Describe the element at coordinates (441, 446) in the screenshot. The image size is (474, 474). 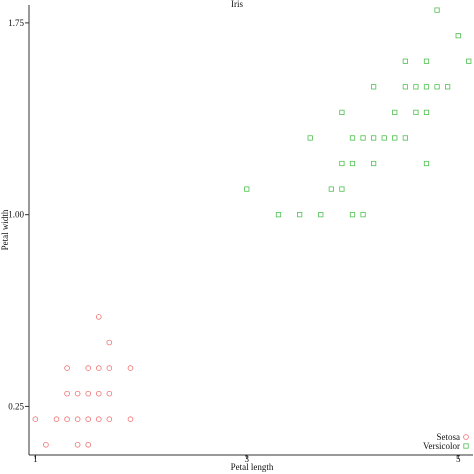
I see `legend-label: Versicolor` at that location.